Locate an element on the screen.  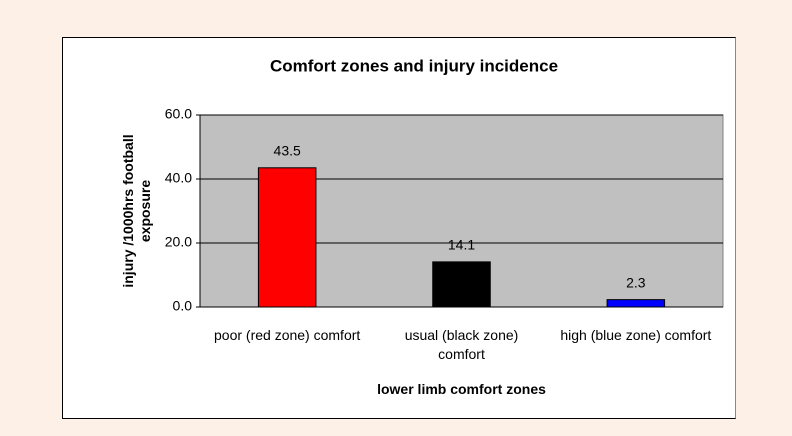
y-tick-label: 0.0 is located at coordinates (183, 306).